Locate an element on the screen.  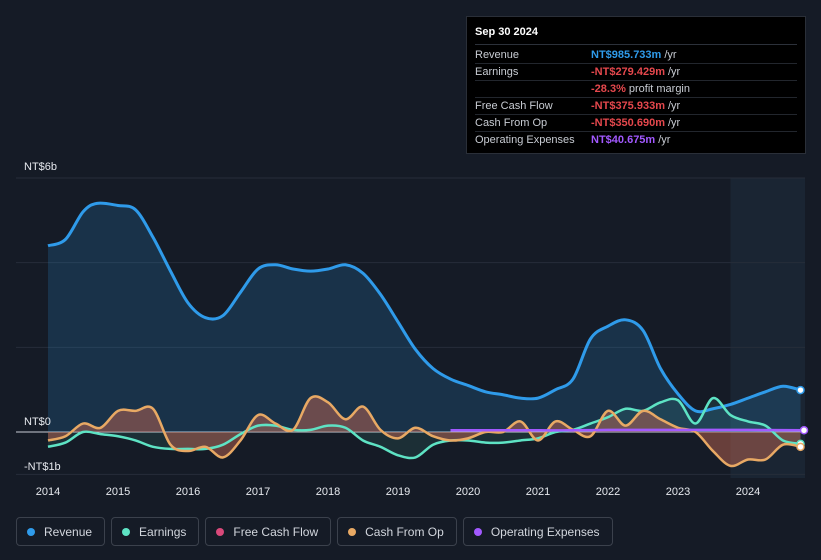
earnings-line is located at coordinates (424, 428).